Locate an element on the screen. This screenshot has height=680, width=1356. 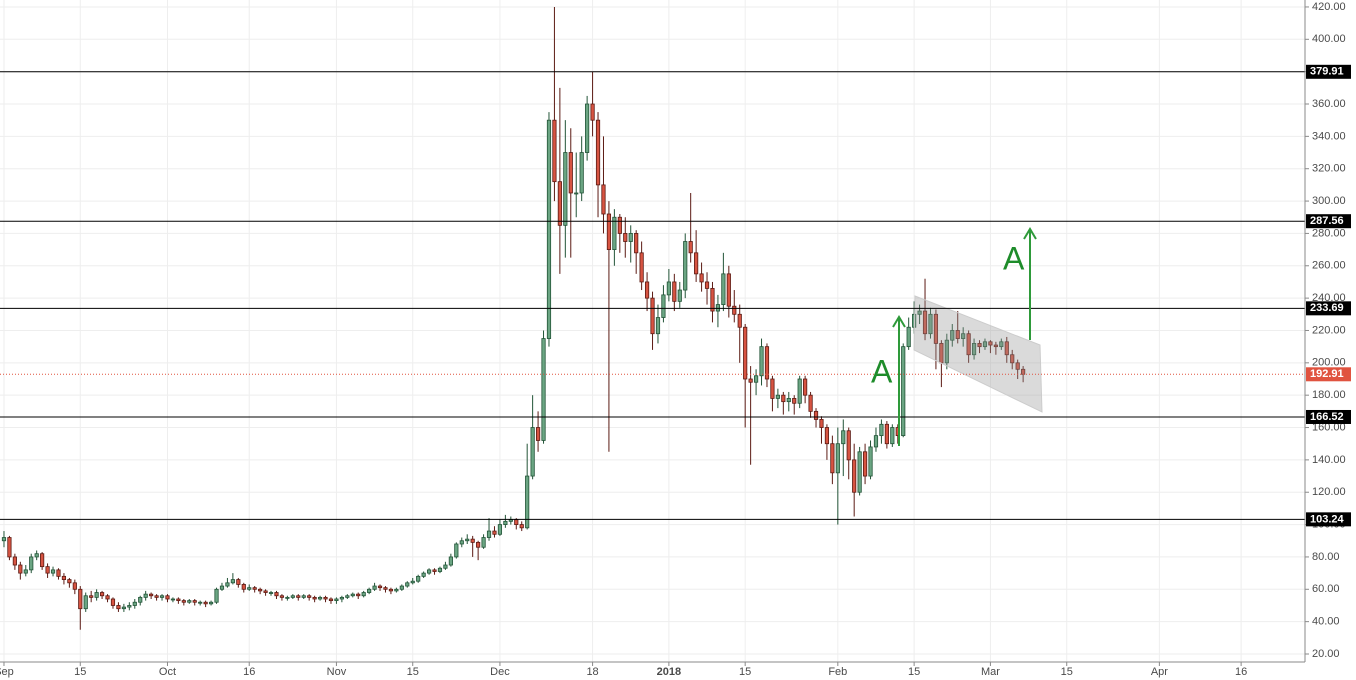
x-tick-label: Apr is located at coordinates (1159, 672).